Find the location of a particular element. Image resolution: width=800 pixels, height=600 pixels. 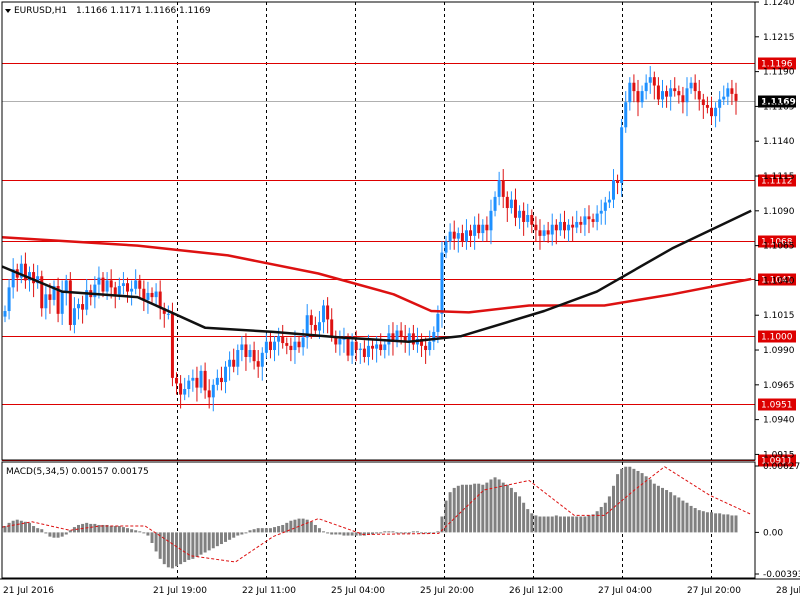

x-tick-label: 28 Jul 12:00 is located at coordinates (788, 591).